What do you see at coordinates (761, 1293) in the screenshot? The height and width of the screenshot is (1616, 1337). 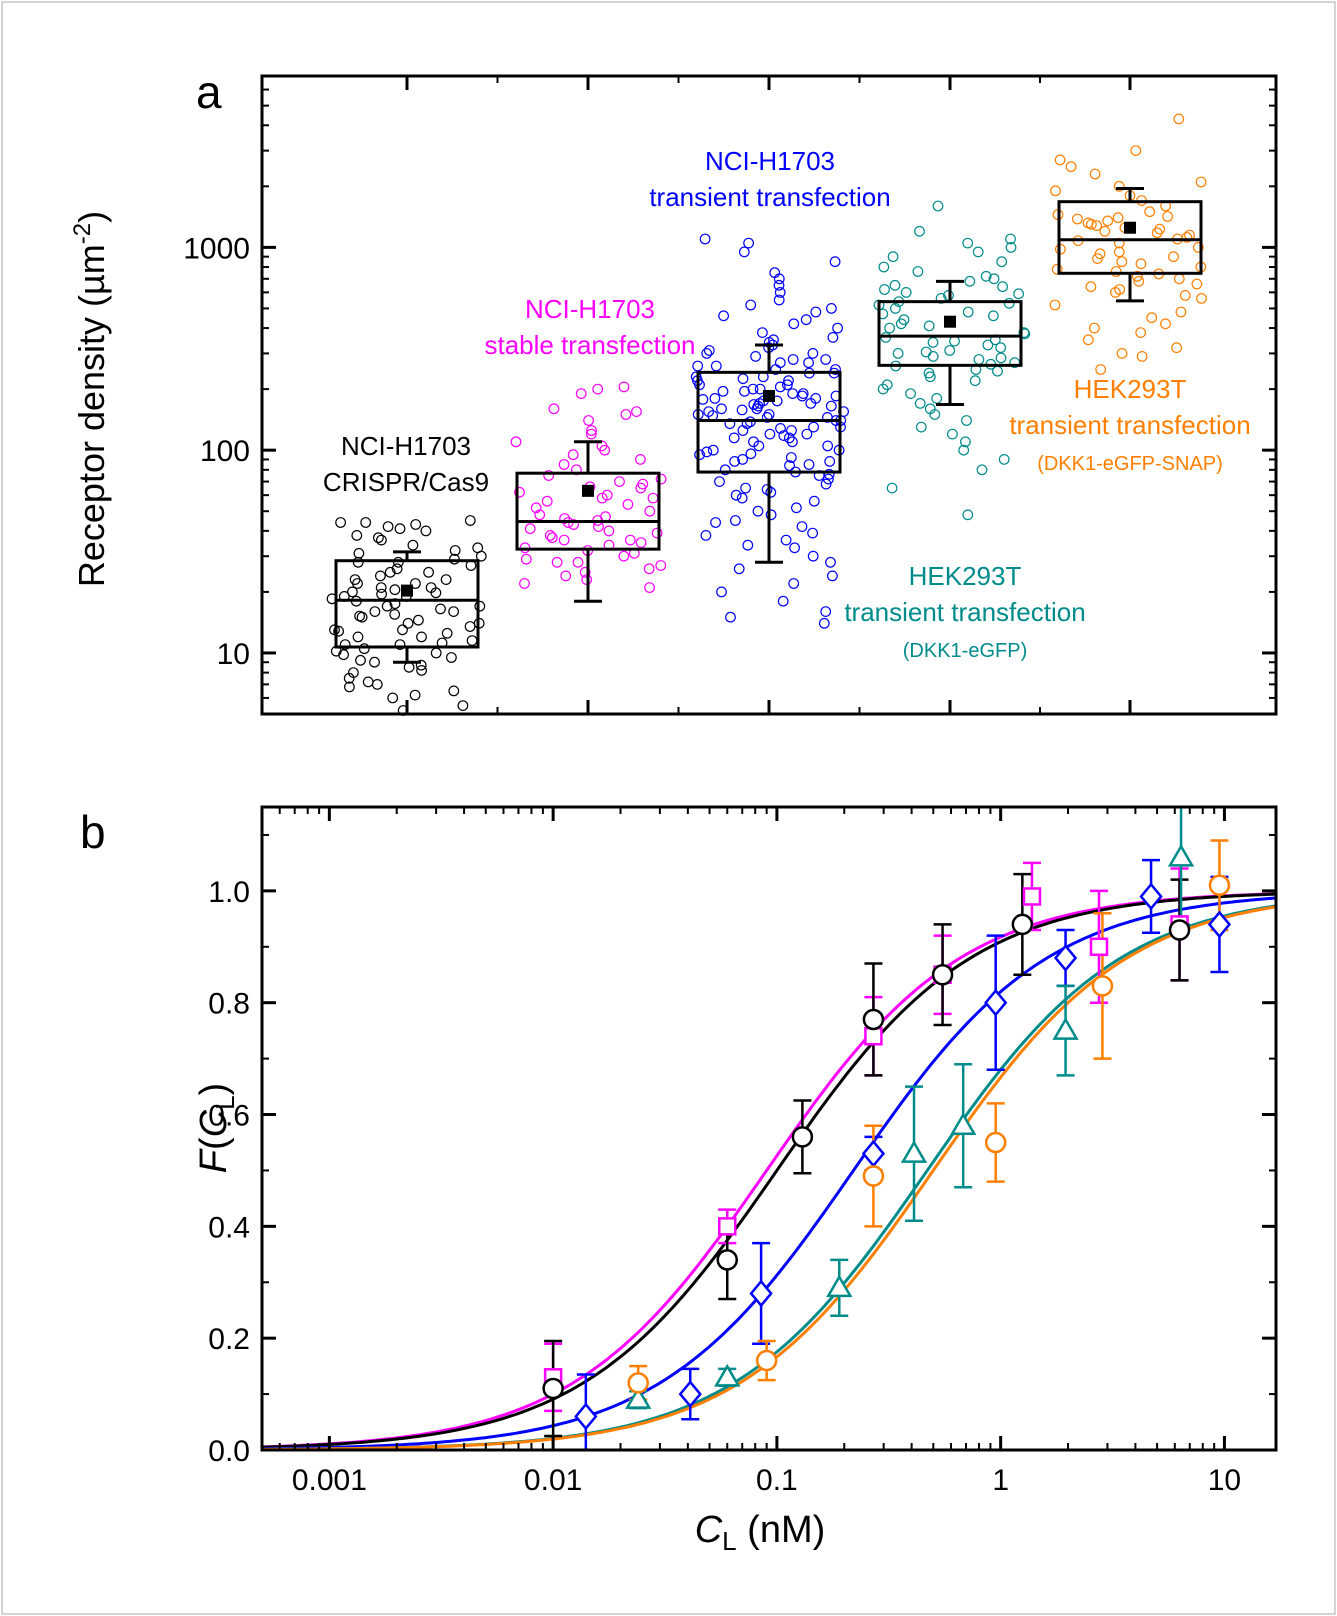 I see `marker-diamond` at bounding box center [761, 1293].